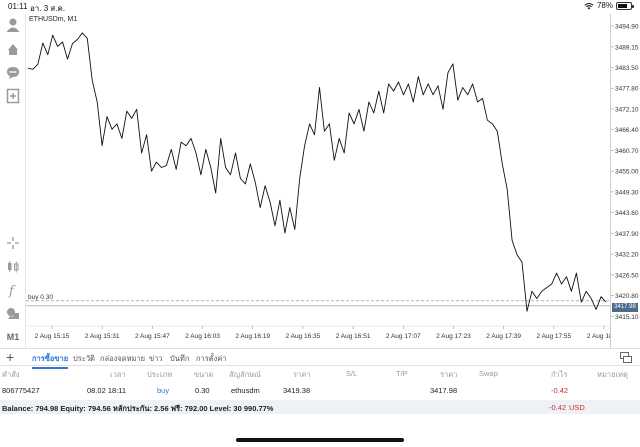 The width and height of the screenshot is (640, 447). What do you see at coordinates (118, 374) in the screenshot?
I see `header-time: เวลา` at bounding box center [118, 374].